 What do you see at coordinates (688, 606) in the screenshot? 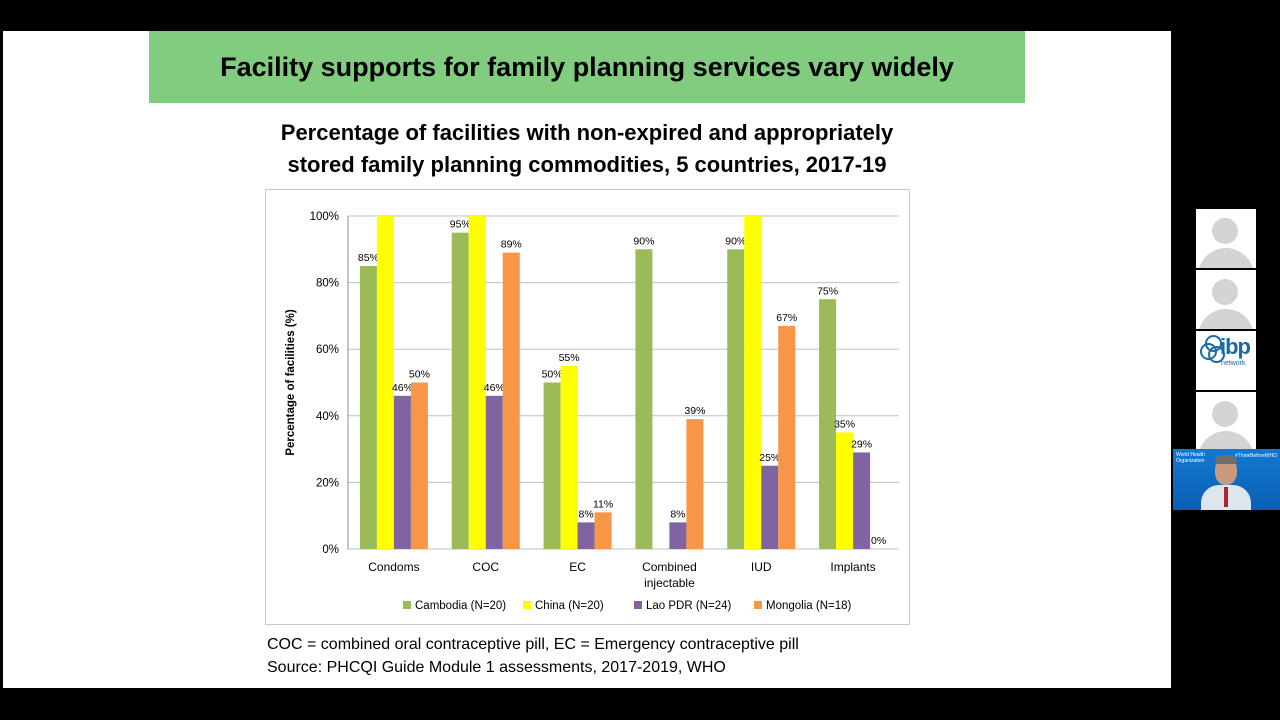
I see `legend-label: Lao PDR (N=24)` at bounding box center [688, 606].